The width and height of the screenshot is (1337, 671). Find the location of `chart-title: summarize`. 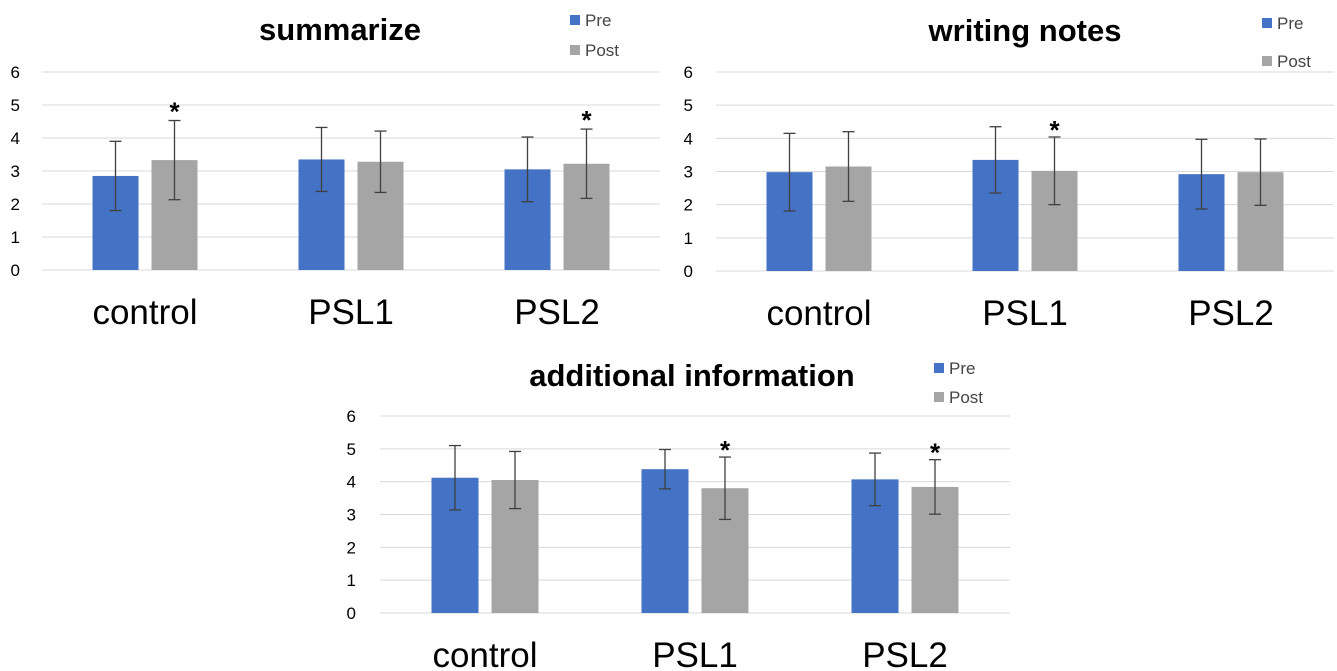

chart-title: summarize is located at coordinates (340, 29).